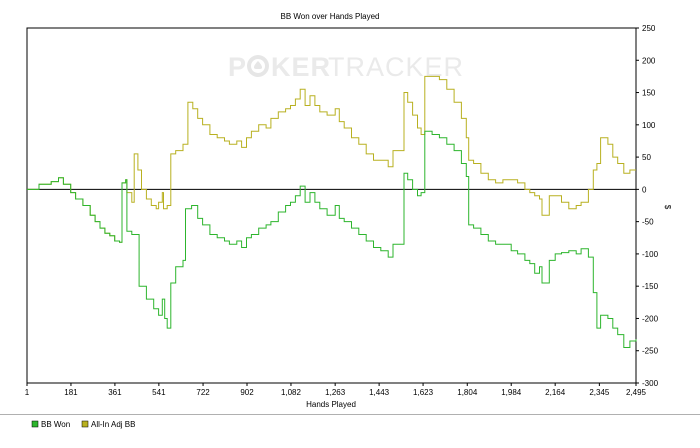  Describe the element at coordinates (301, 67) in the screenshot. I see `watermark-part2: KER` at that location.